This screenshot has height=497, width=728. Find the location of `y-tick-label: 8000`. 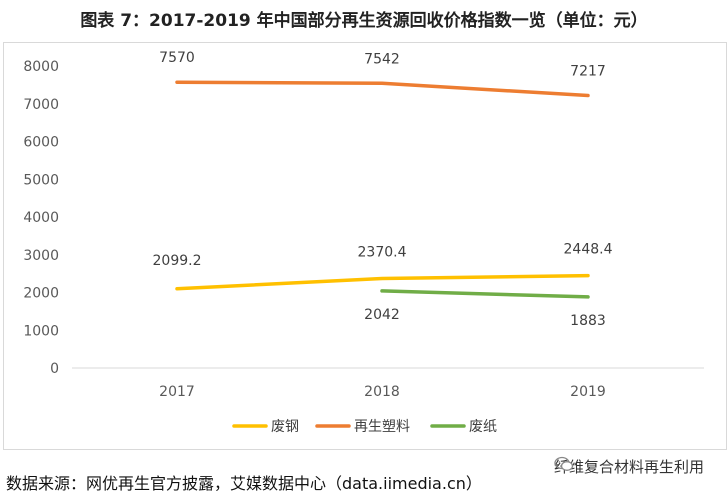

y-tick-label: 8000 is located at coordinates (41, 67).